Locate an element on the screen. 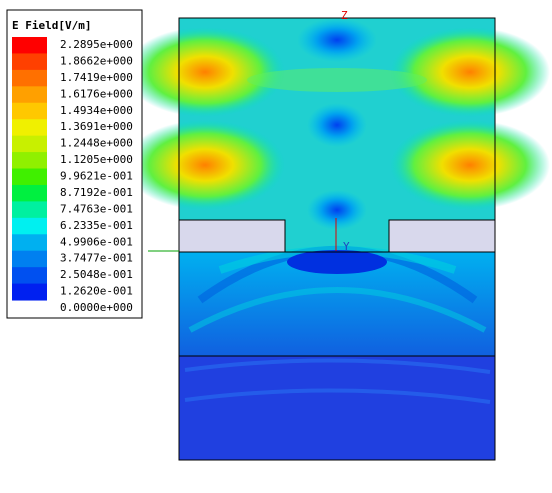 This screenshot has width=552, height=493. legend-label: 1.2448e+000 is located at coordinates (96, 143).